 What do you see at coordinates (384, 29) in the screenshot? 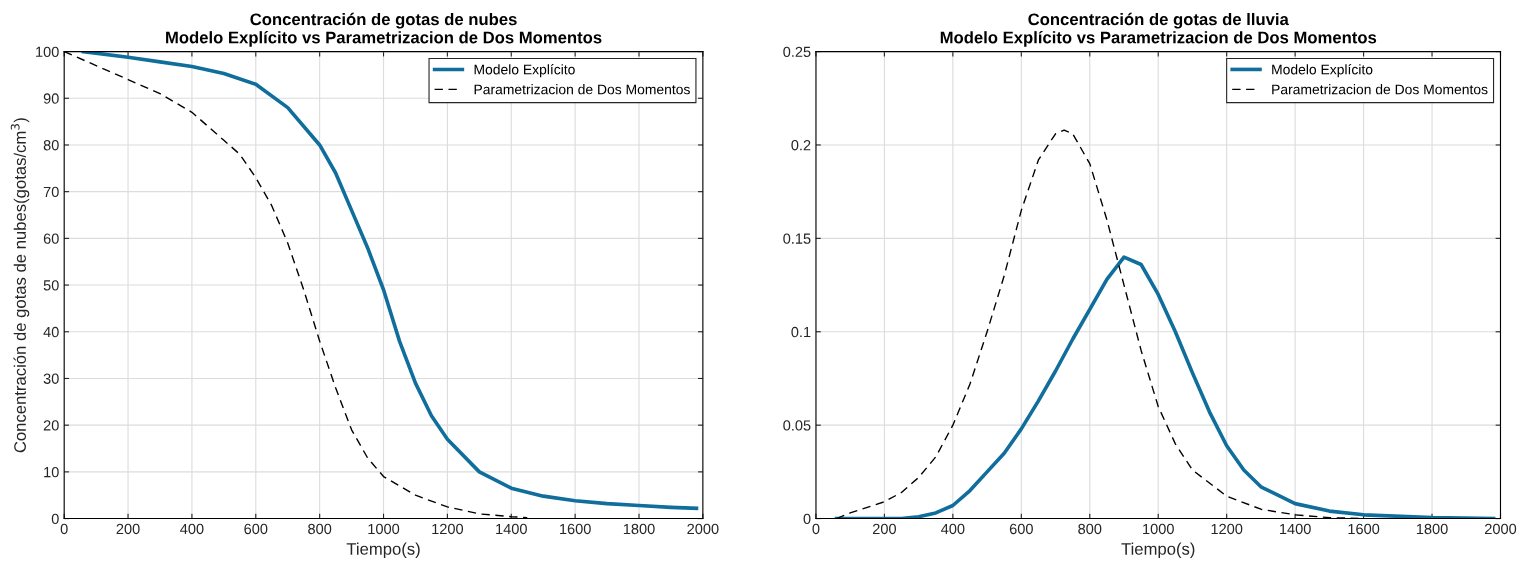
I see `chart-title: Concentración de gotas de nubes Modelo Explícito vs Parametrizacion de Dos Momentos` at bounding box center [384, 29].